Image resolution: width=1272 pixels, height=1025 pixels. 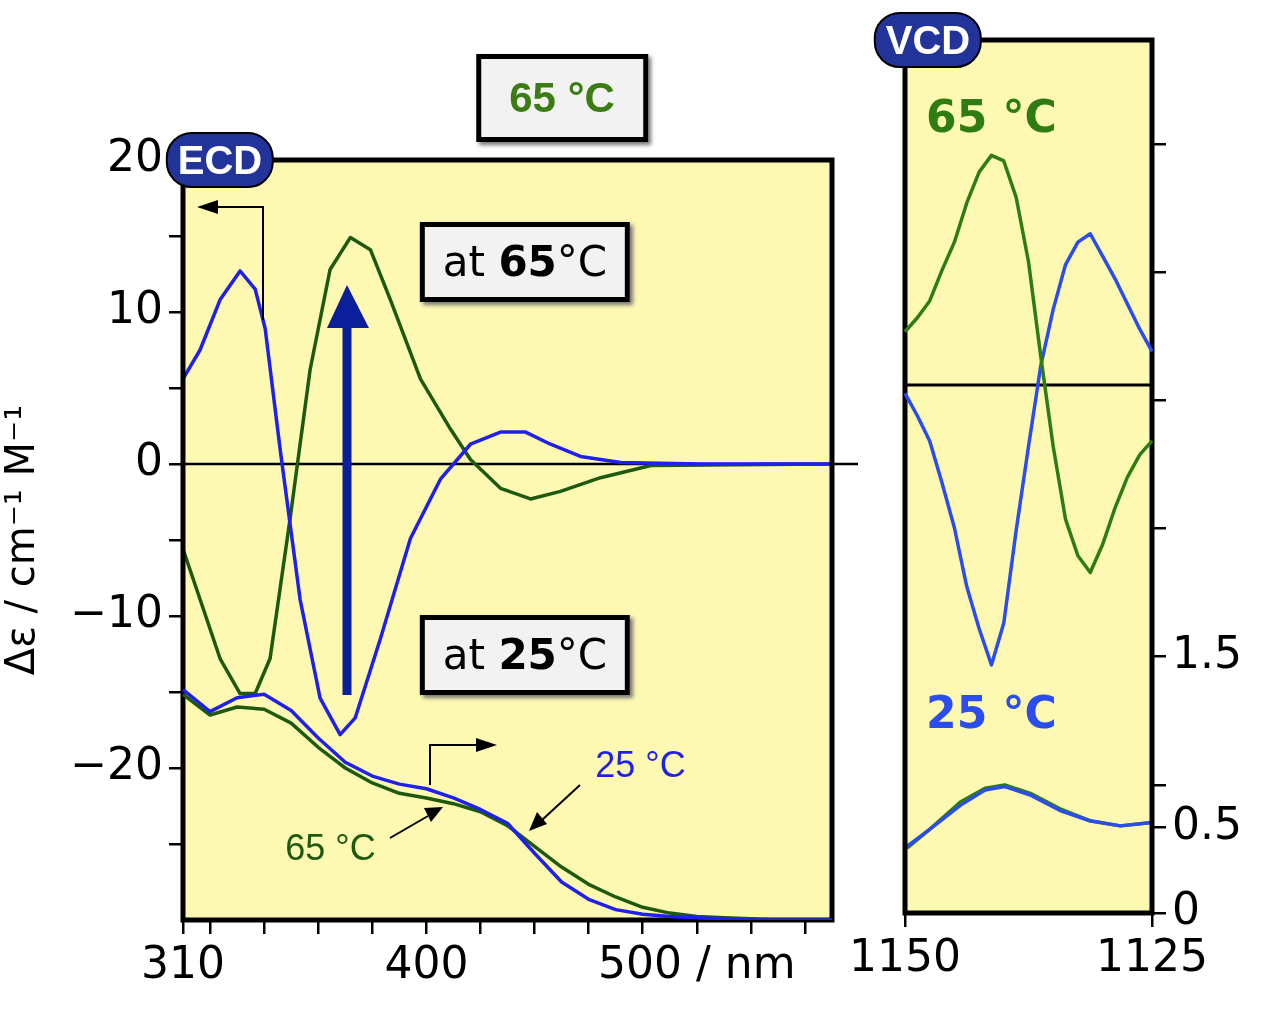 I want to click on y-tick-label: 1.5, so click(x=1207, y=653).